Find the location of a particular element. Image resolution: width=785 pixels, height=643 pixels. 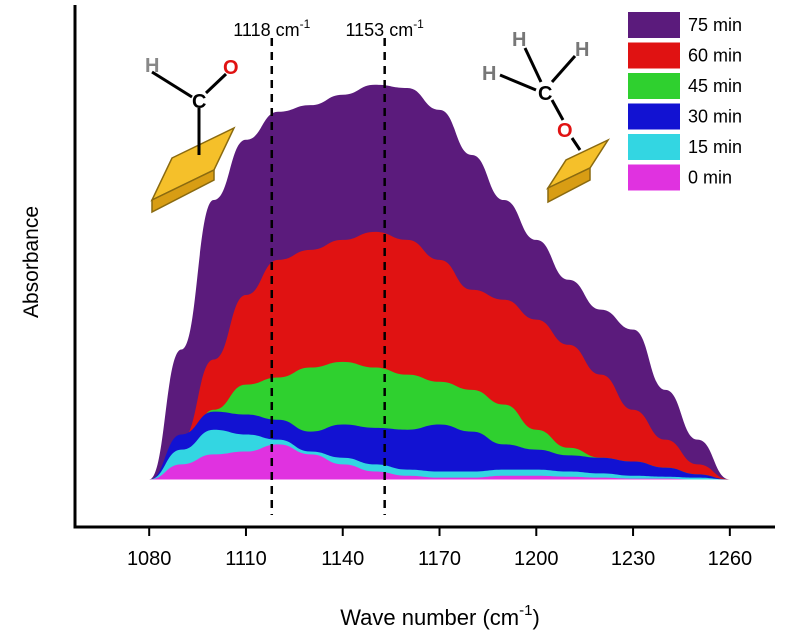

methoxy-molecule: H H H C O is located at coordinates (546, 116).